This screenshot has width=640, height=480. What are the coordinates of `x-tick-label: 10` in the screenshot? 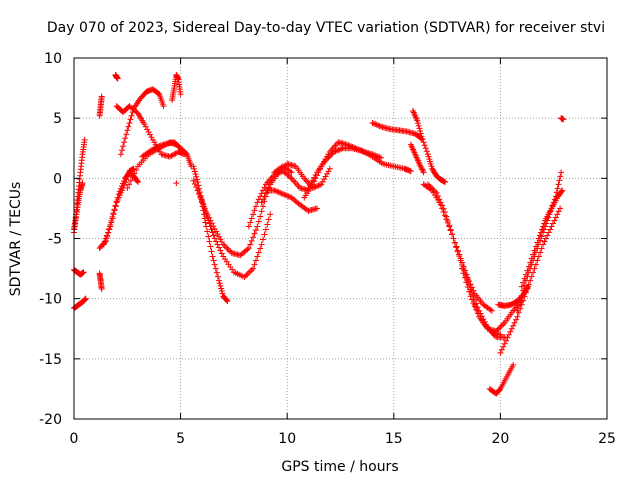 It's located at (287, 439).